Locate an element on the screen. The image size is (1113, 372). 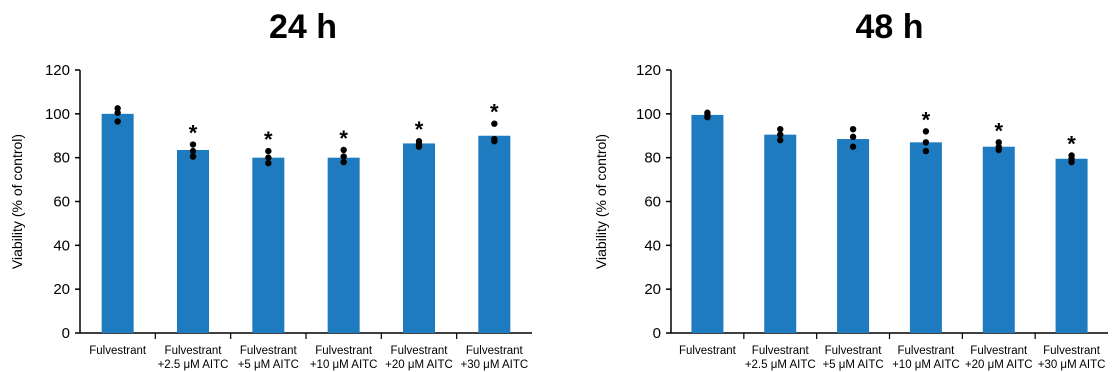
x-category-label-line: +2.5 μM AITC is located at coordinates (193, 365).